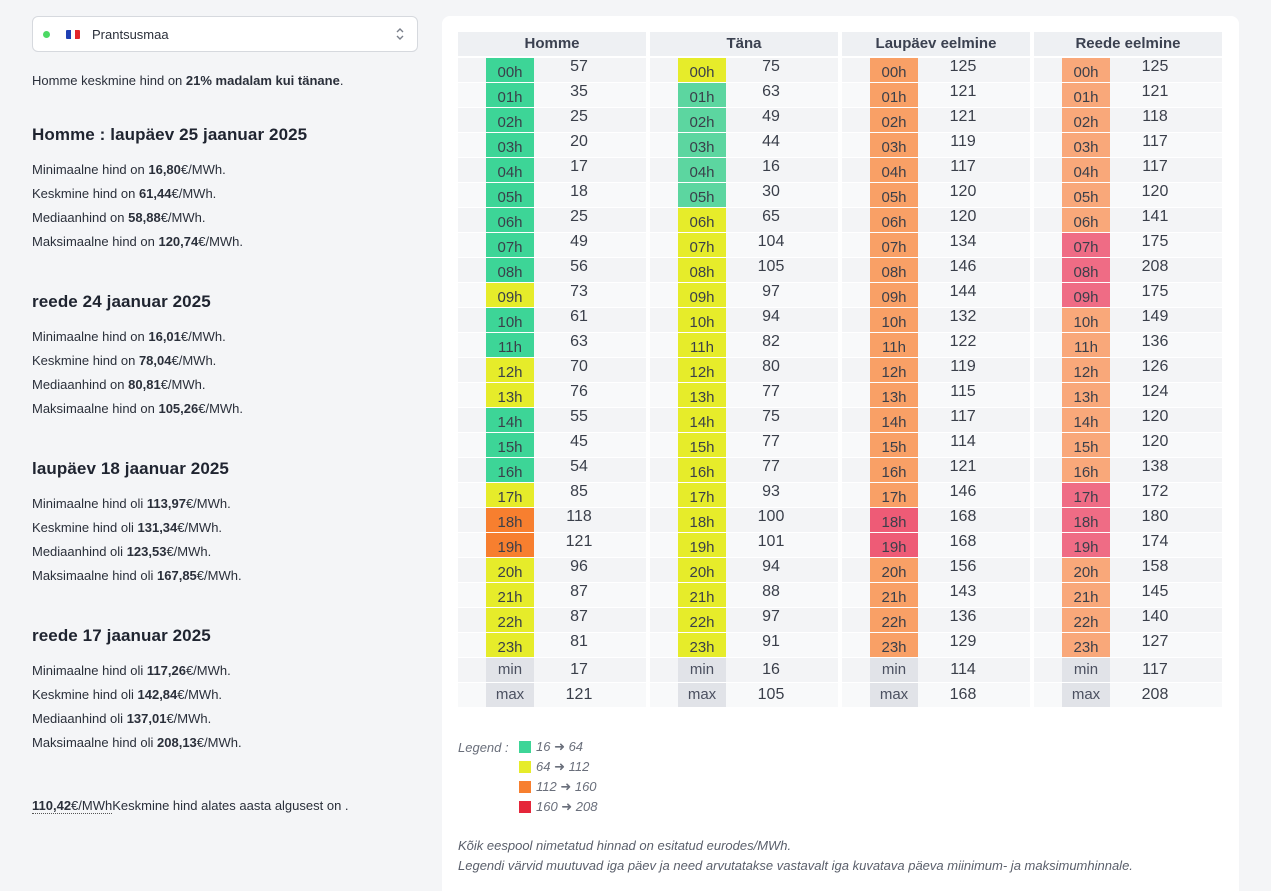 The height and width of the screenshot is (891, 1271). I want to click on table-row: 03h 119, so click(936, 145).